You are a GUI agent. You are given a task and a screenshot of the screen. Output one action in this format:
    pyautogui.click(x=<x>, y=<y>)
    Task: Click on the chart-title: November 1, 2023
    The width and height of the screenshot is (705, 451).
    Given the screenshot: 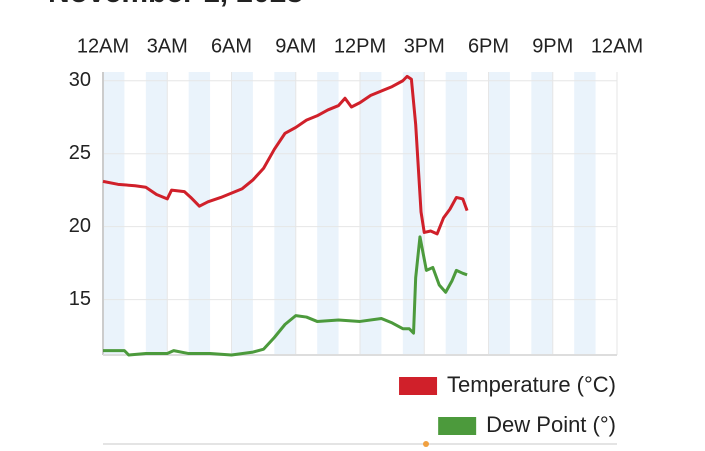 What is the action you would take?
    pyautogui.click(x=175, y=4)
    